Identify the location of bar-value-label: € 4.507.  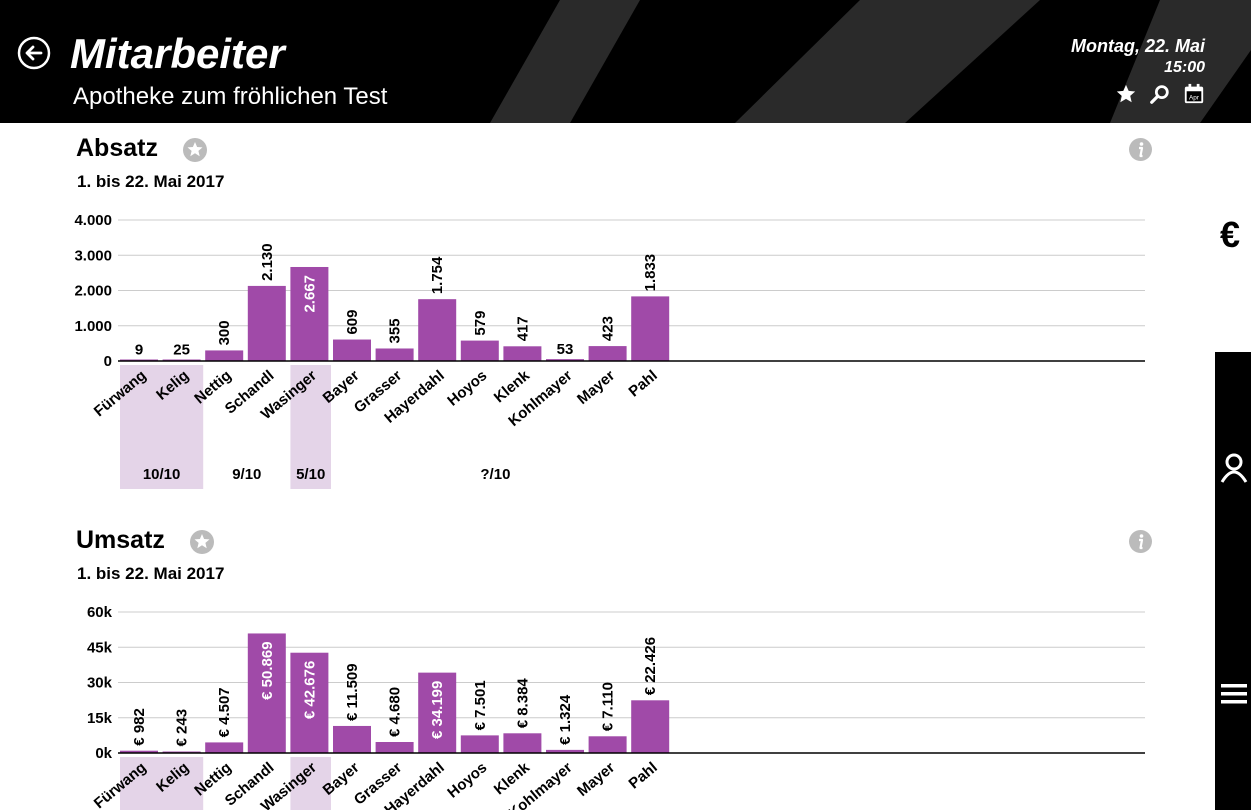
(224, 712).